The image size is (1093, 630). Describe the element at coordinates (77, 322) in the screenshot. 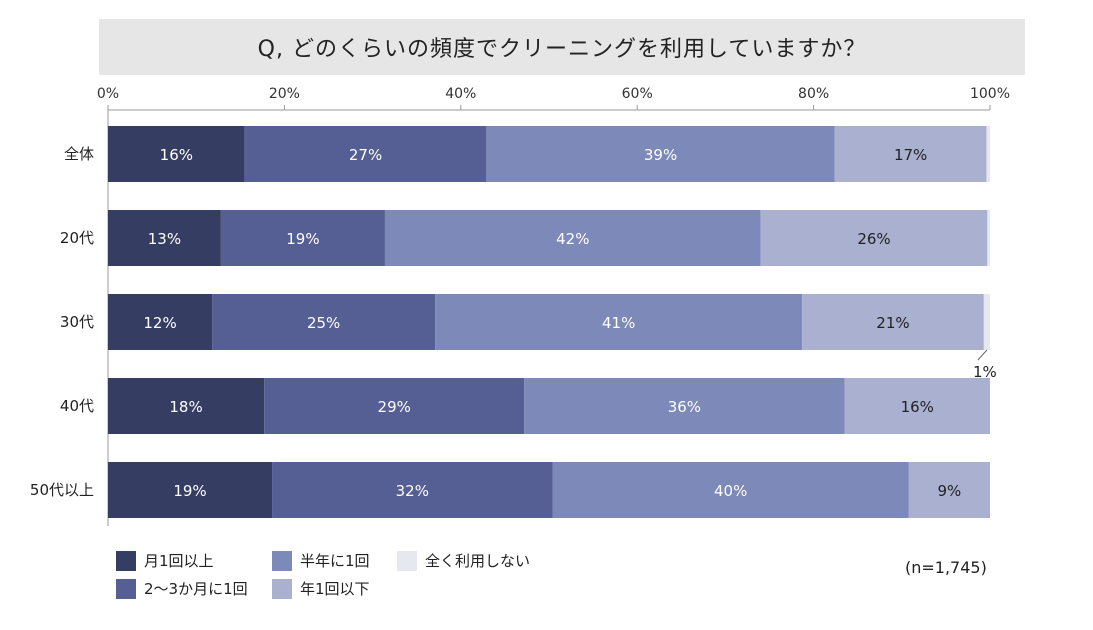

I see `category-label: 30代` at that location.